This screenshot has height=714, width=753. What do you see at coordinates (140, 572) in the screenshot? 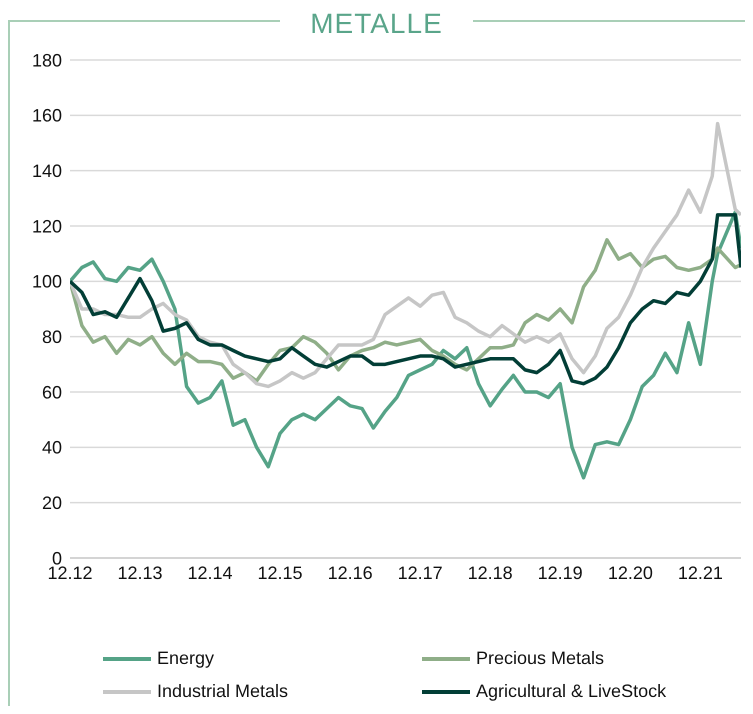
I see `x-tick-label: 12.13` at bounding box center [140, 572].